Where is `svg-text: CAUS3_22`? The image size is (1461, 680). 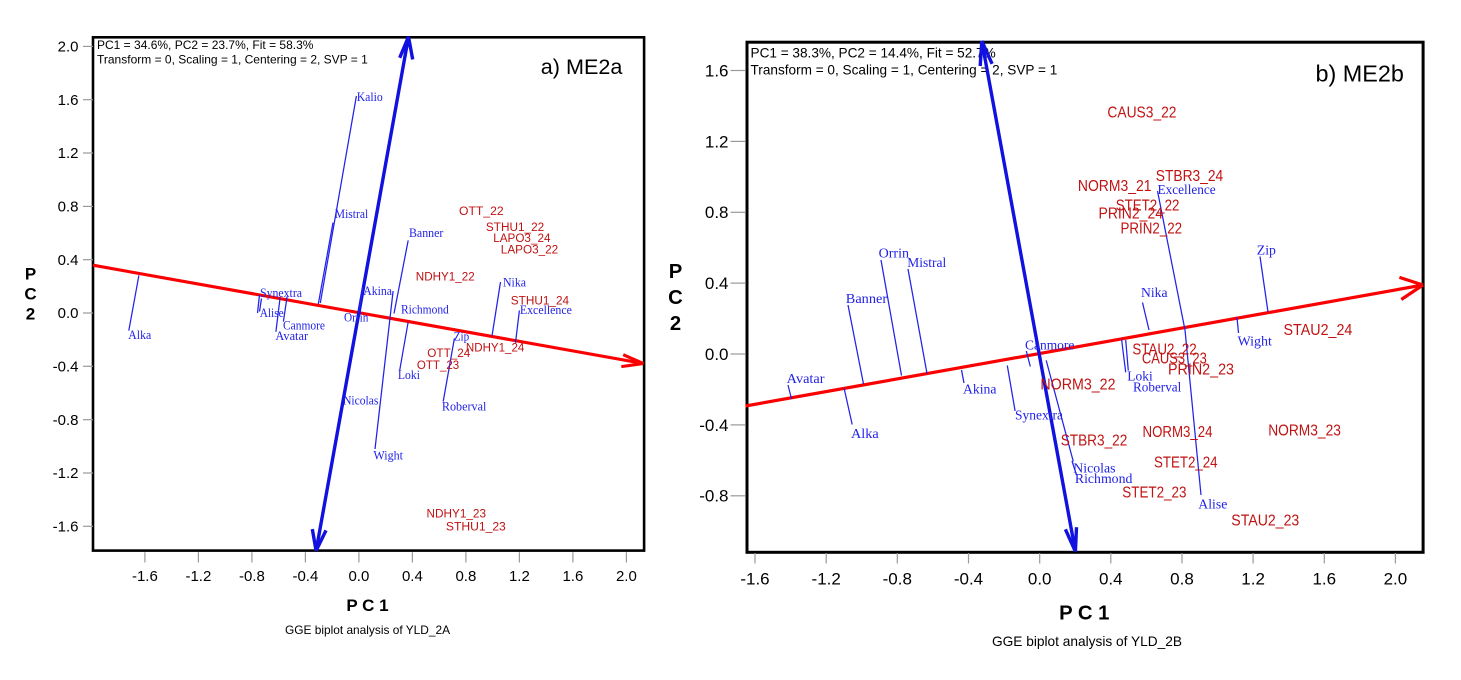 svg-text: CAUS3_22 is located at coordinates (1141, 113).